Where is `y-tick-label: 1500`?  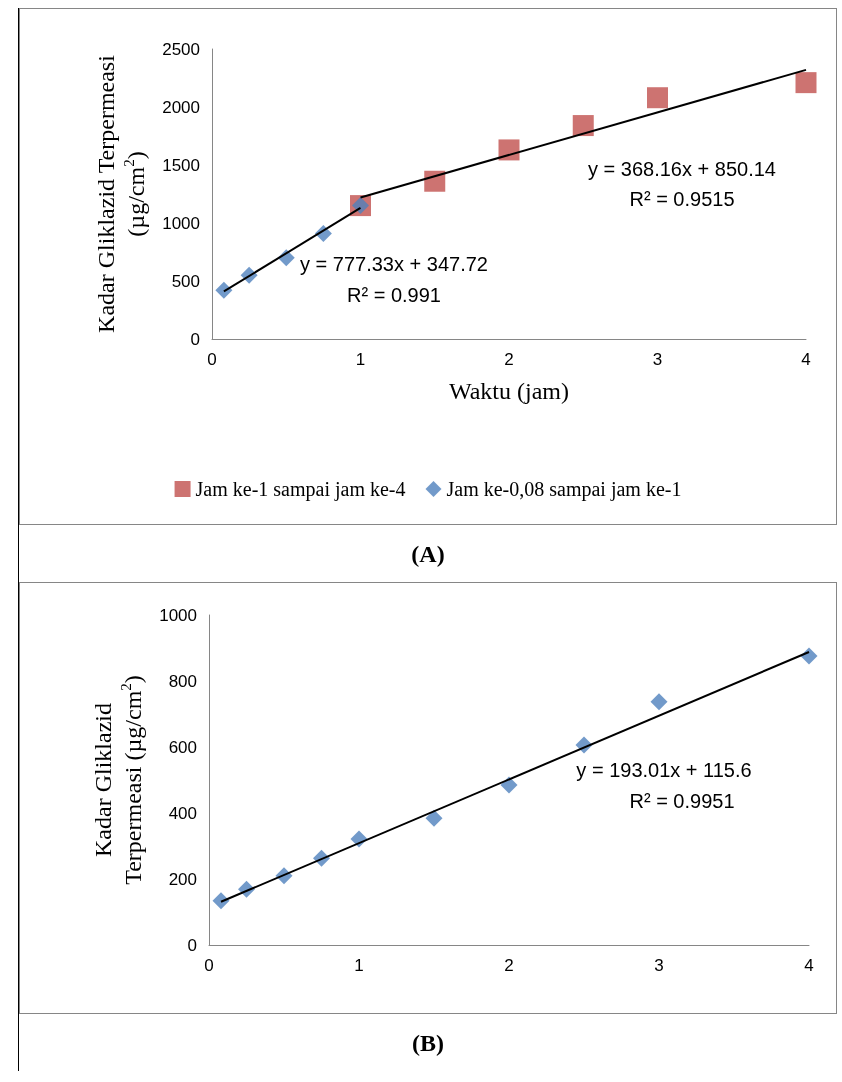 y-tick-label: 1500 is located at coordinates (181, 165).